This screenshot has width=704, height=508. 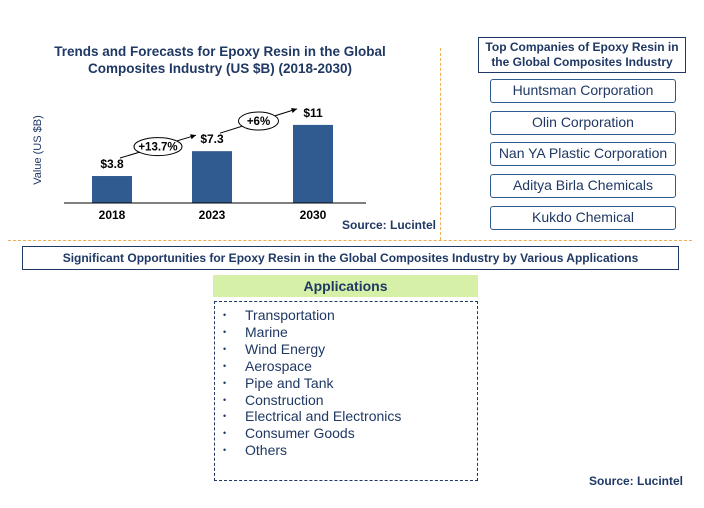 I want to click on applications-header: Applications, so click(x=345, y=286).